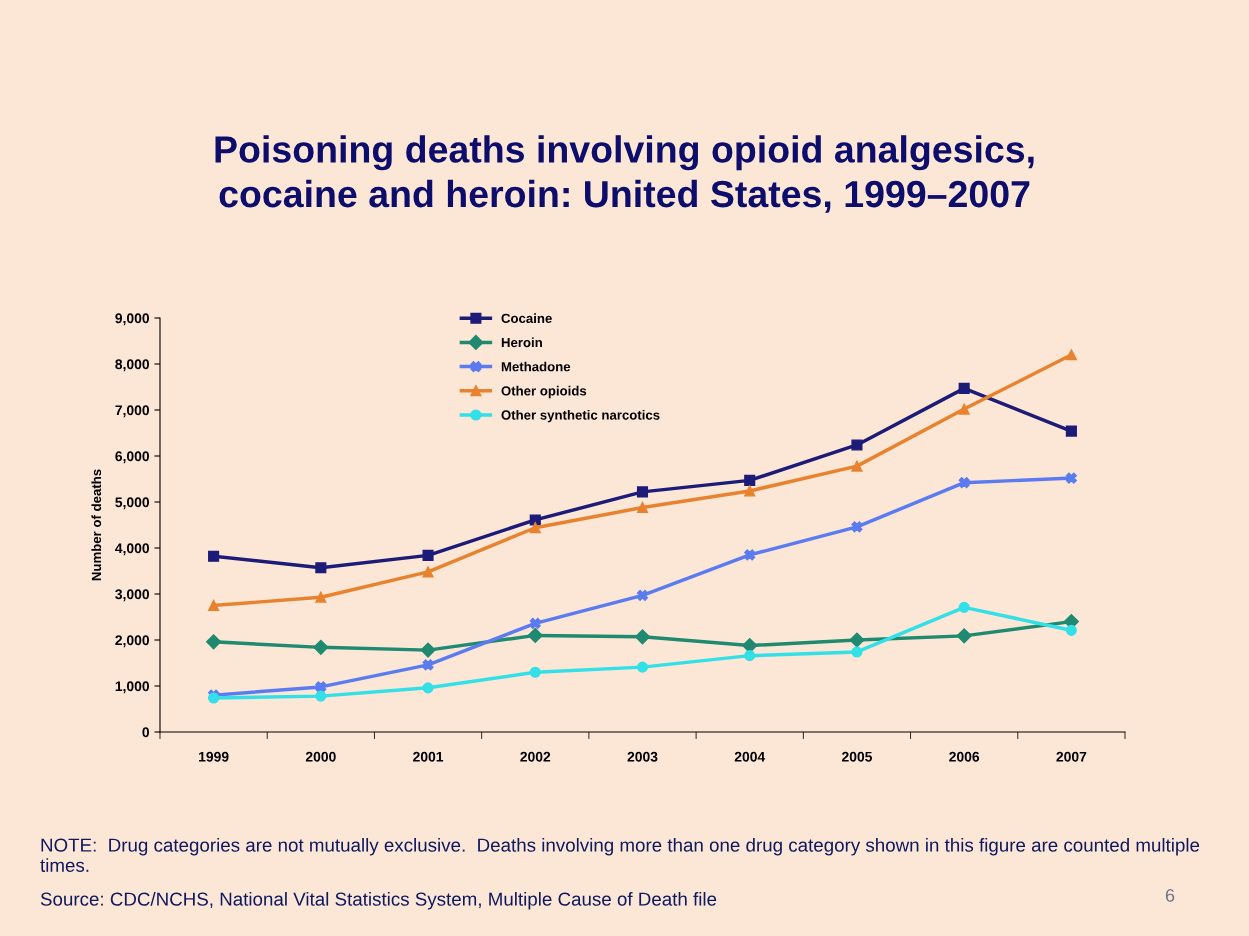 This screenshot has height=936, width=1249. I want to click on y-tick-label: 5,000, so click(132, 503).